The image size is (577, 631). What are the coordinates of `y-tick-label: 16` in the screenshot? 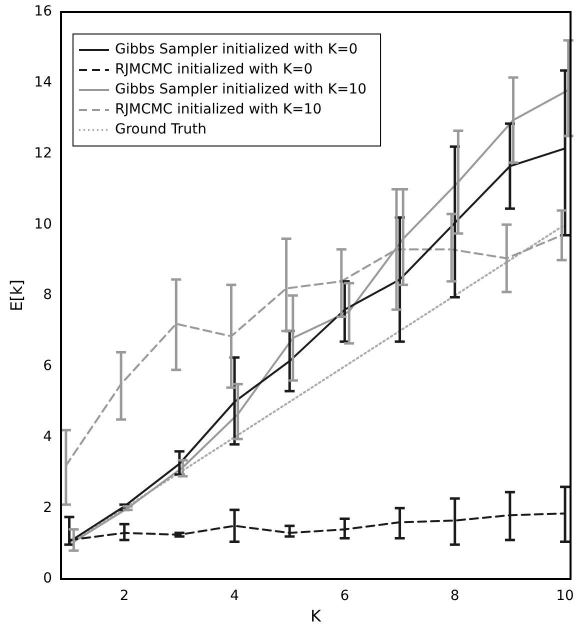 It's located at (43, 12).